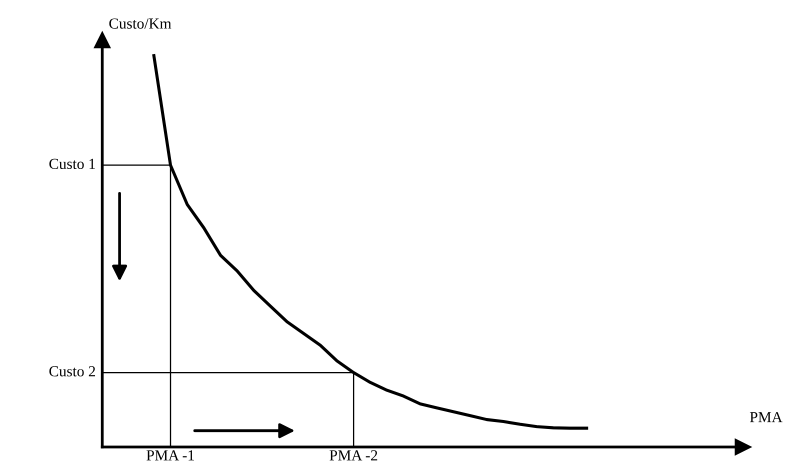  What do you see at coordinates (766, 417) in the screenshot?
I see `text: PMA` at bounding box center [766, 417].